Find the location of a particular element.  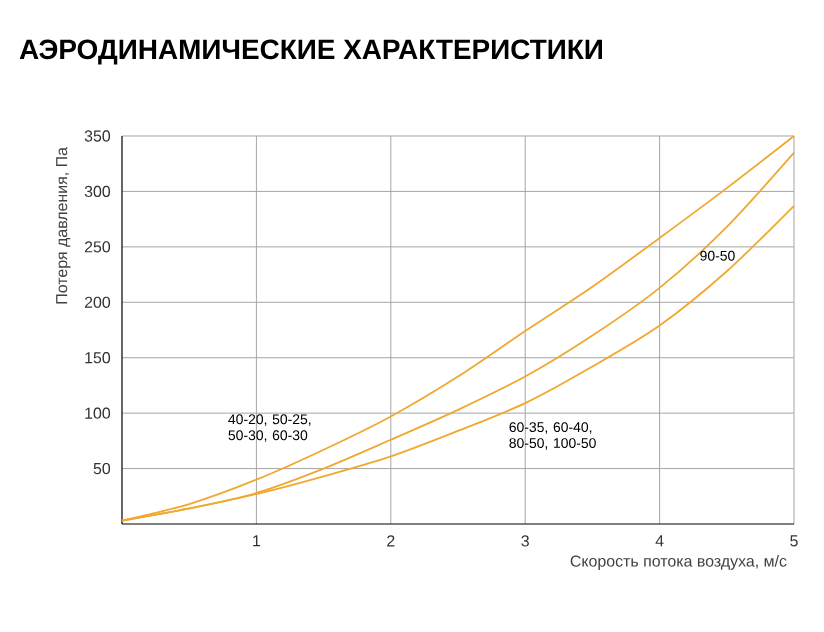

chart-title: АЭРОДИНАМИЧЕСКИЕ ХАРАКТЕРИСТИКИ is located at coordinates (310, 52).